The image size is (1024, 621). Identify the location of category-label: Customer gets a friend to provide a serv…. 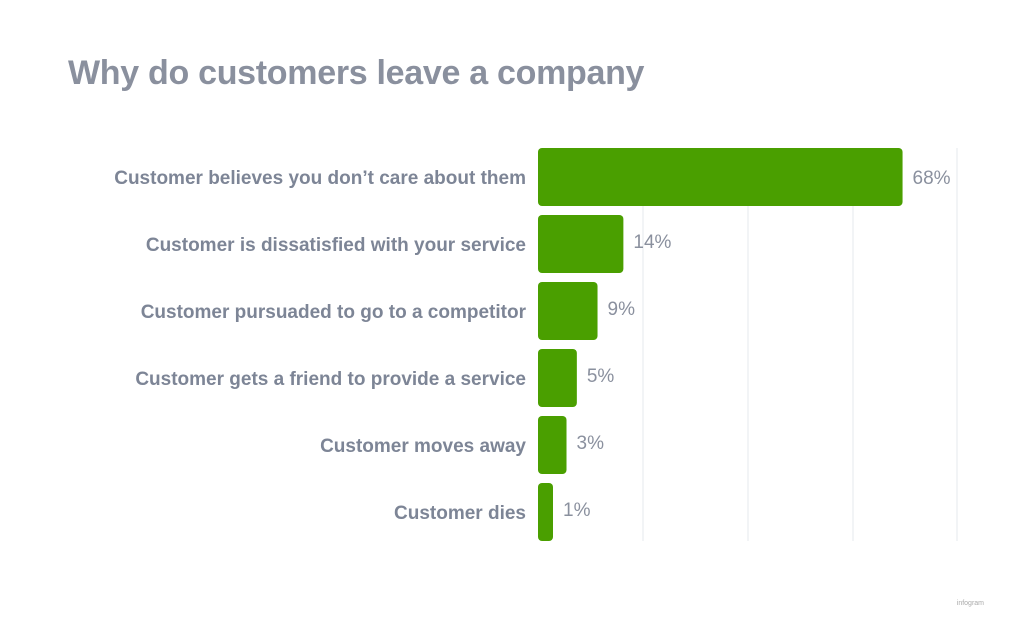
(330, 379).